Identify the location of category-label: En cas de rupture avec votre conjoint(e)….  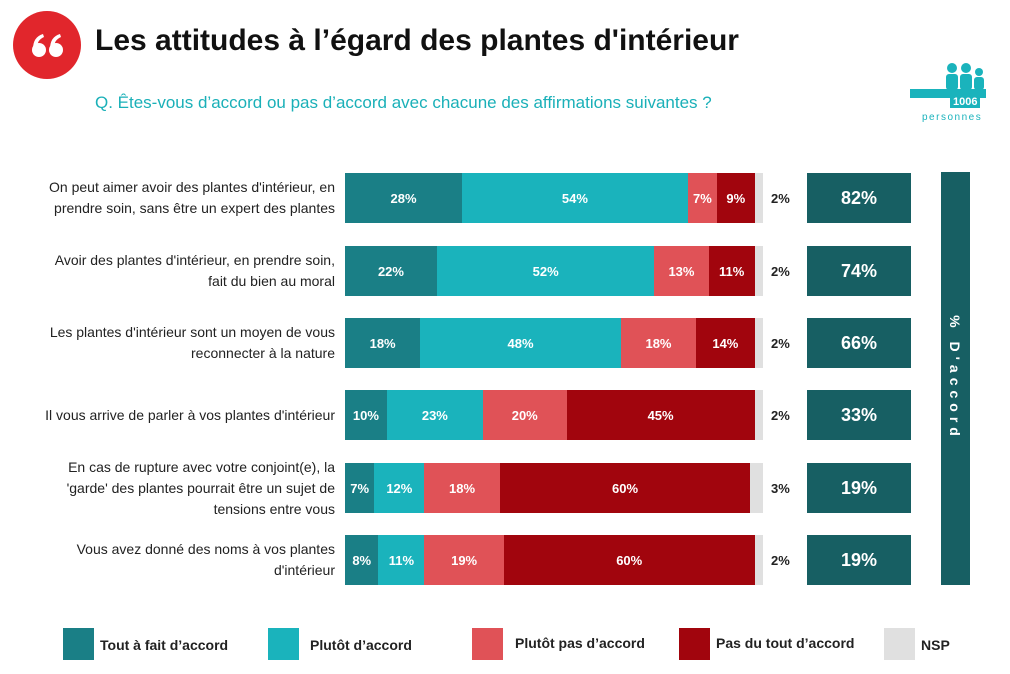
(200, 487).